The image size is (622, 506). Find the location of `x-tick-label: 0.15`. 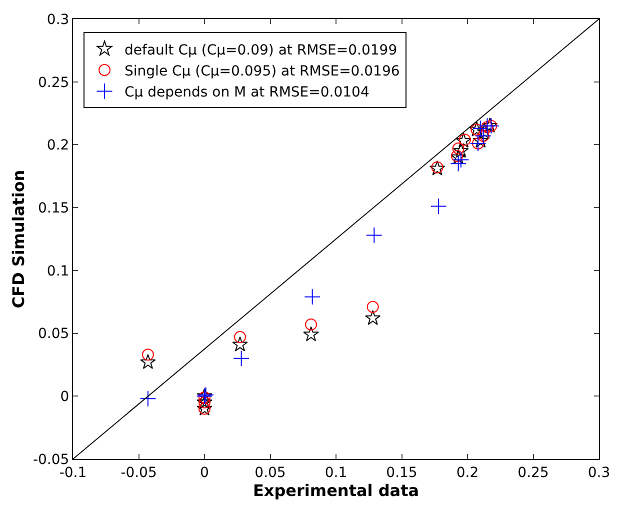

x-tick-label: 0.15 is located at coordinates (402, 472).